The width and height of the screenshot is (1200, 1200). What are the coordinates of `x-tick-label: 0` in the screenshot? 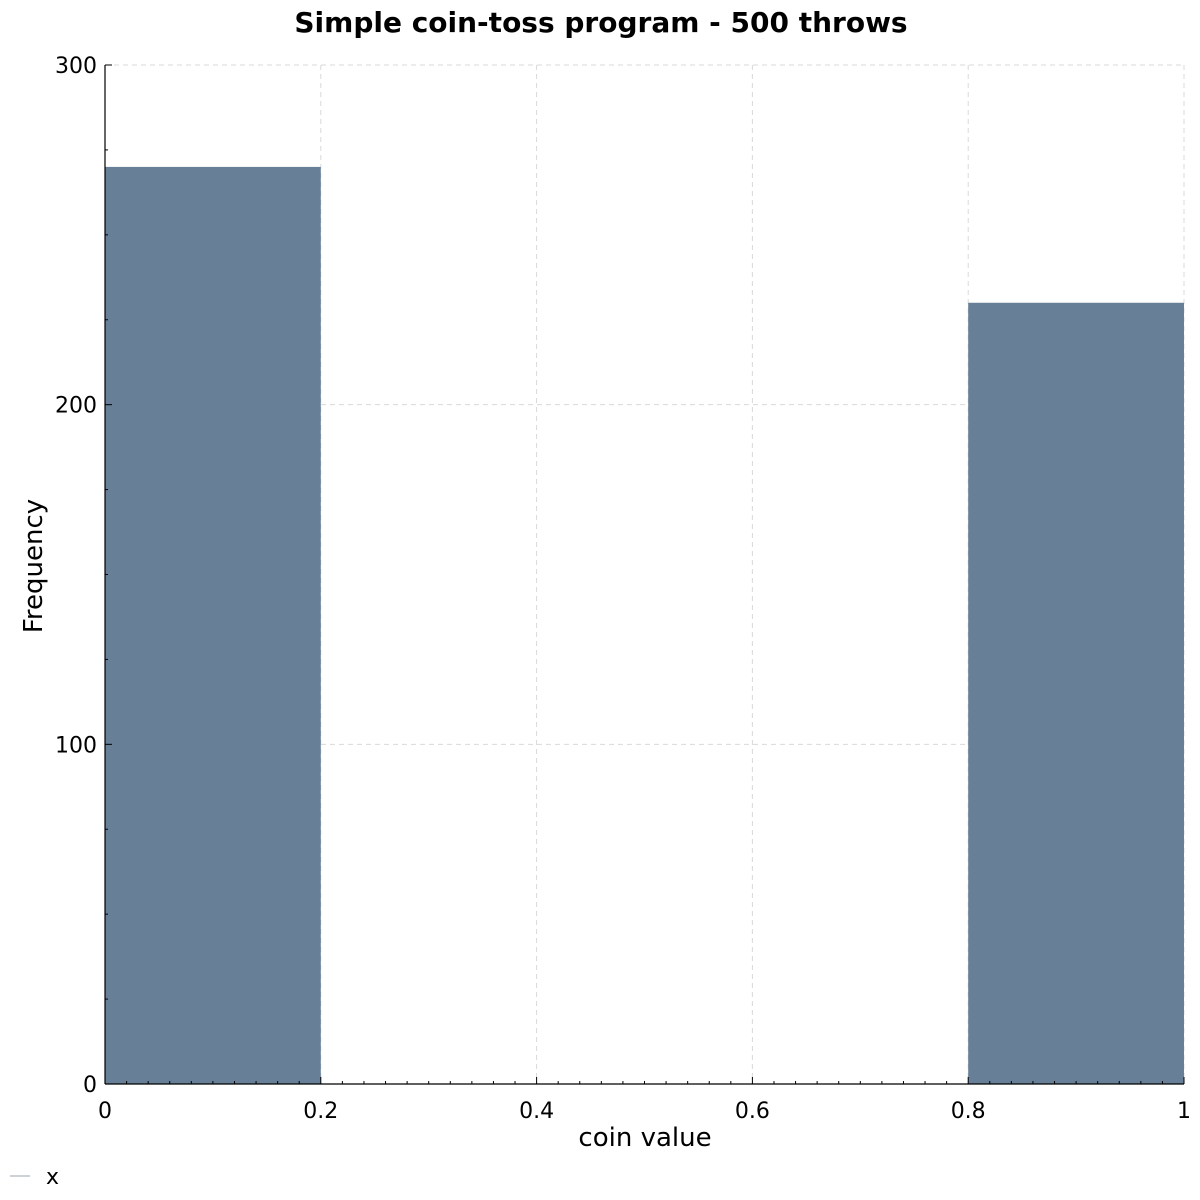 It's located at (105, 1111).